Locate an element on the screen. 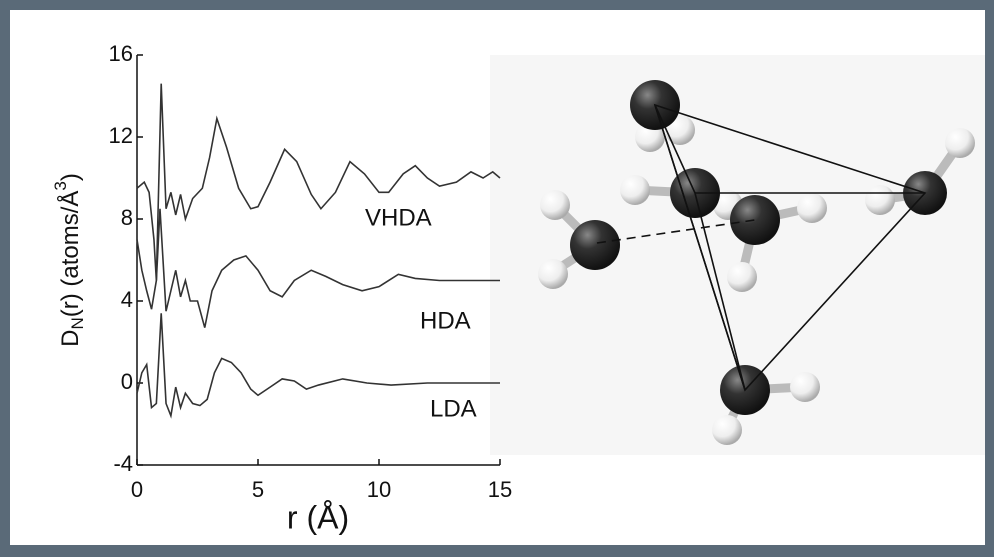 The height and width of the screenshot is (557, 994). x-axis-label: r (Å) is located at coordinates (318, 517).